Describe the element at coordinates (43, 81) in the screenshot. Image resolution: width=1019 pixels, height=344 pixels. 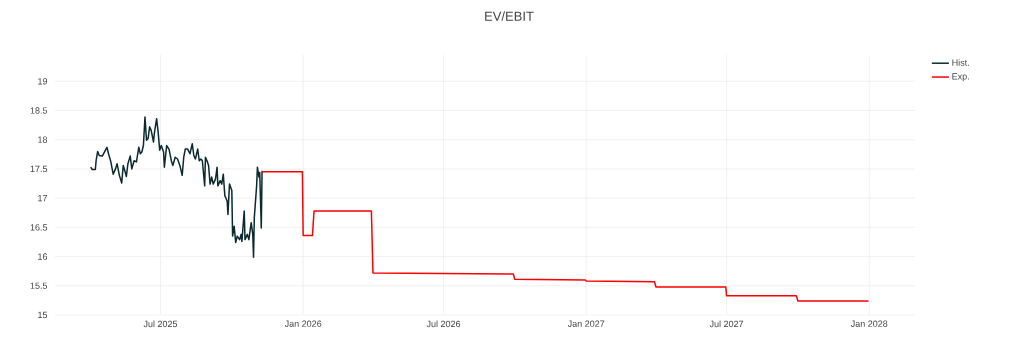
I see `y-tick-label: 19` at that location.